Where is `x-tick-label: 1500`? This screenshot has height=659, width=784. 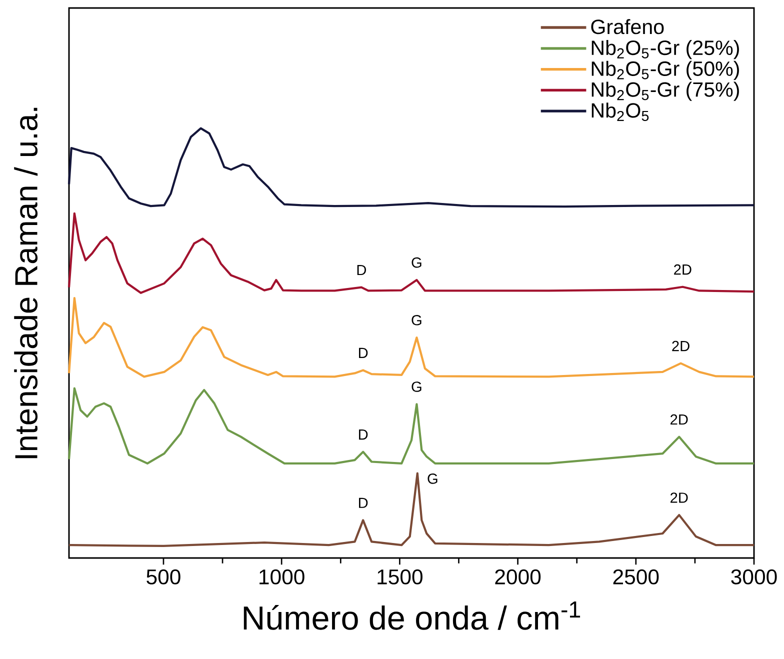
x-tick-label: 1500 is located at coordinates (400, 576).